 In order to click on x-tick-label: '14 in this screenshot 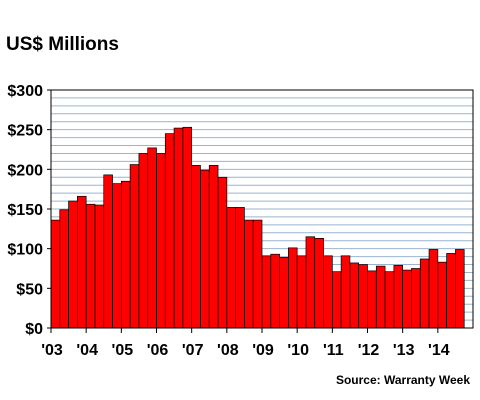, I will do `click(439, 350)`.